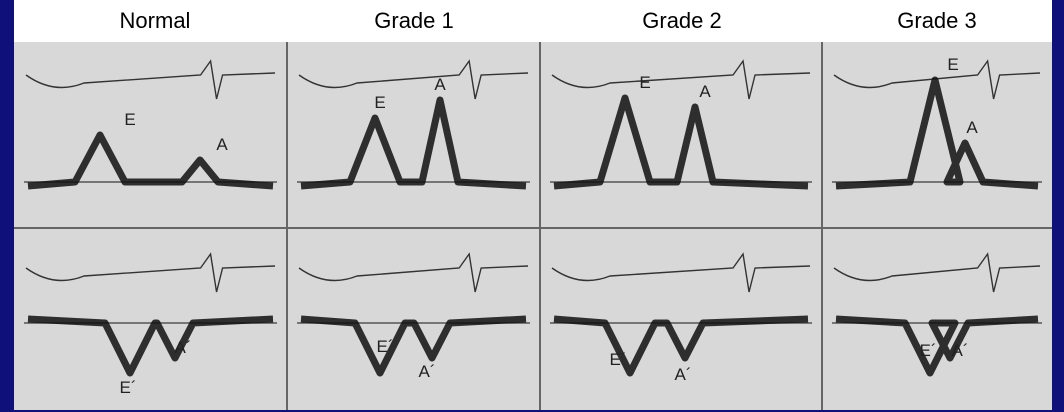  What do you see at coordinates (682, 20) in the screenshot?
I see `column-title: Grade 2` at bounding box center [682, 20].